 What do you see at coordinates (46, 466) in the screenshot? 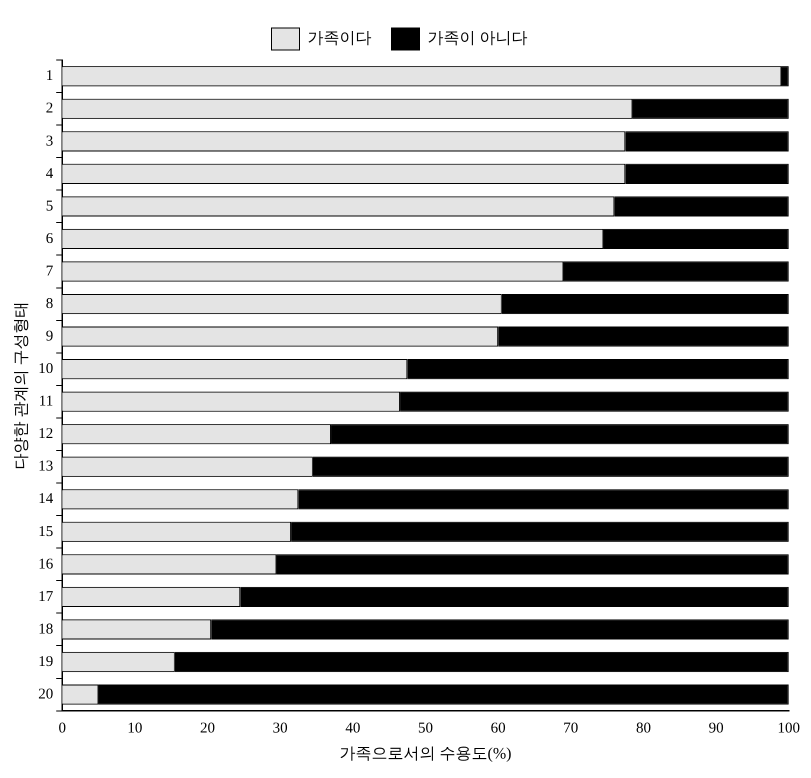
I see `y-tick-label: 13` at bounding box center [46, 466].